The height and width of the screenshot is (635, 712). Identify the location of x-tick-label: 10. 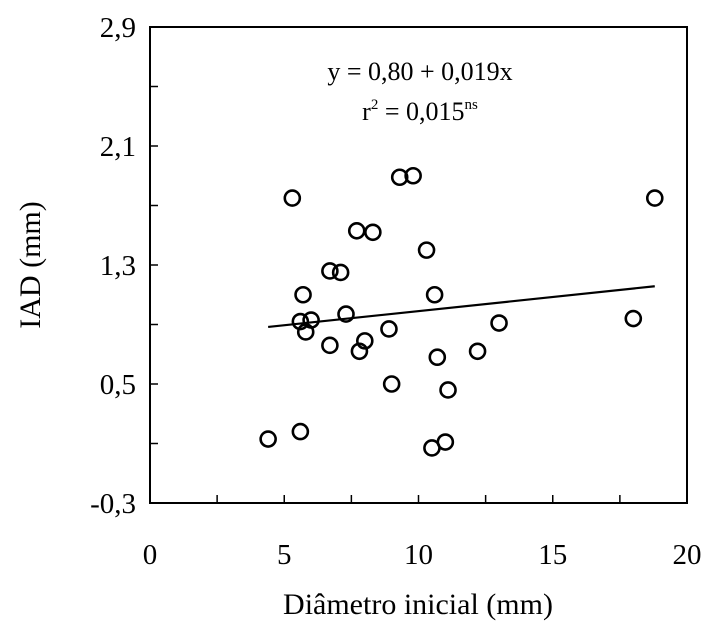
(418, 555).